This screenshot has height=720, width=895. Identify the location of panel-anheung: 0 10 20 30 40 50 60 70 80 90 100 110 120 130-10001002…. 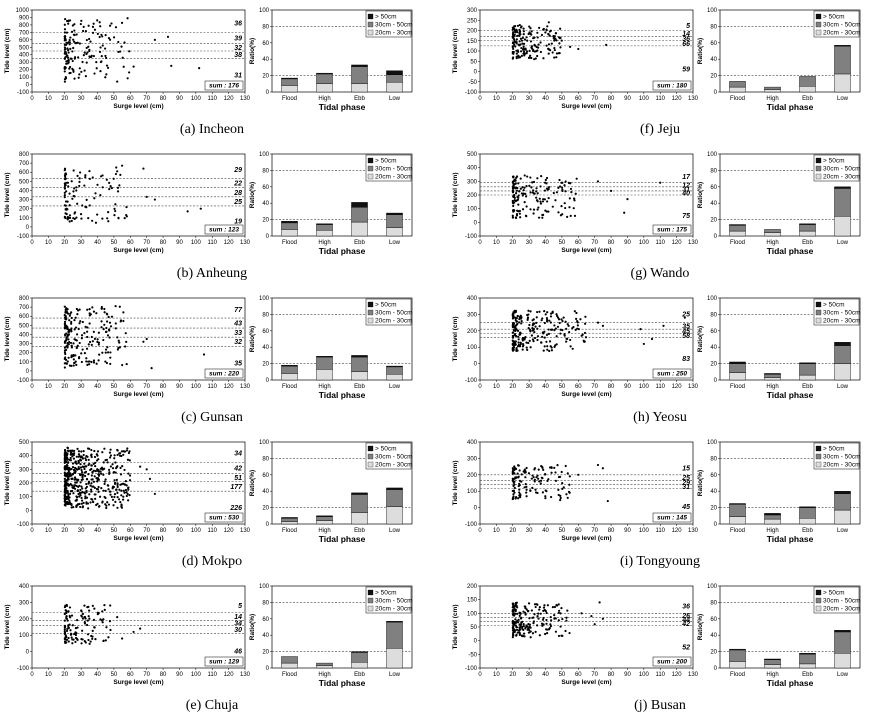
(208, 216).